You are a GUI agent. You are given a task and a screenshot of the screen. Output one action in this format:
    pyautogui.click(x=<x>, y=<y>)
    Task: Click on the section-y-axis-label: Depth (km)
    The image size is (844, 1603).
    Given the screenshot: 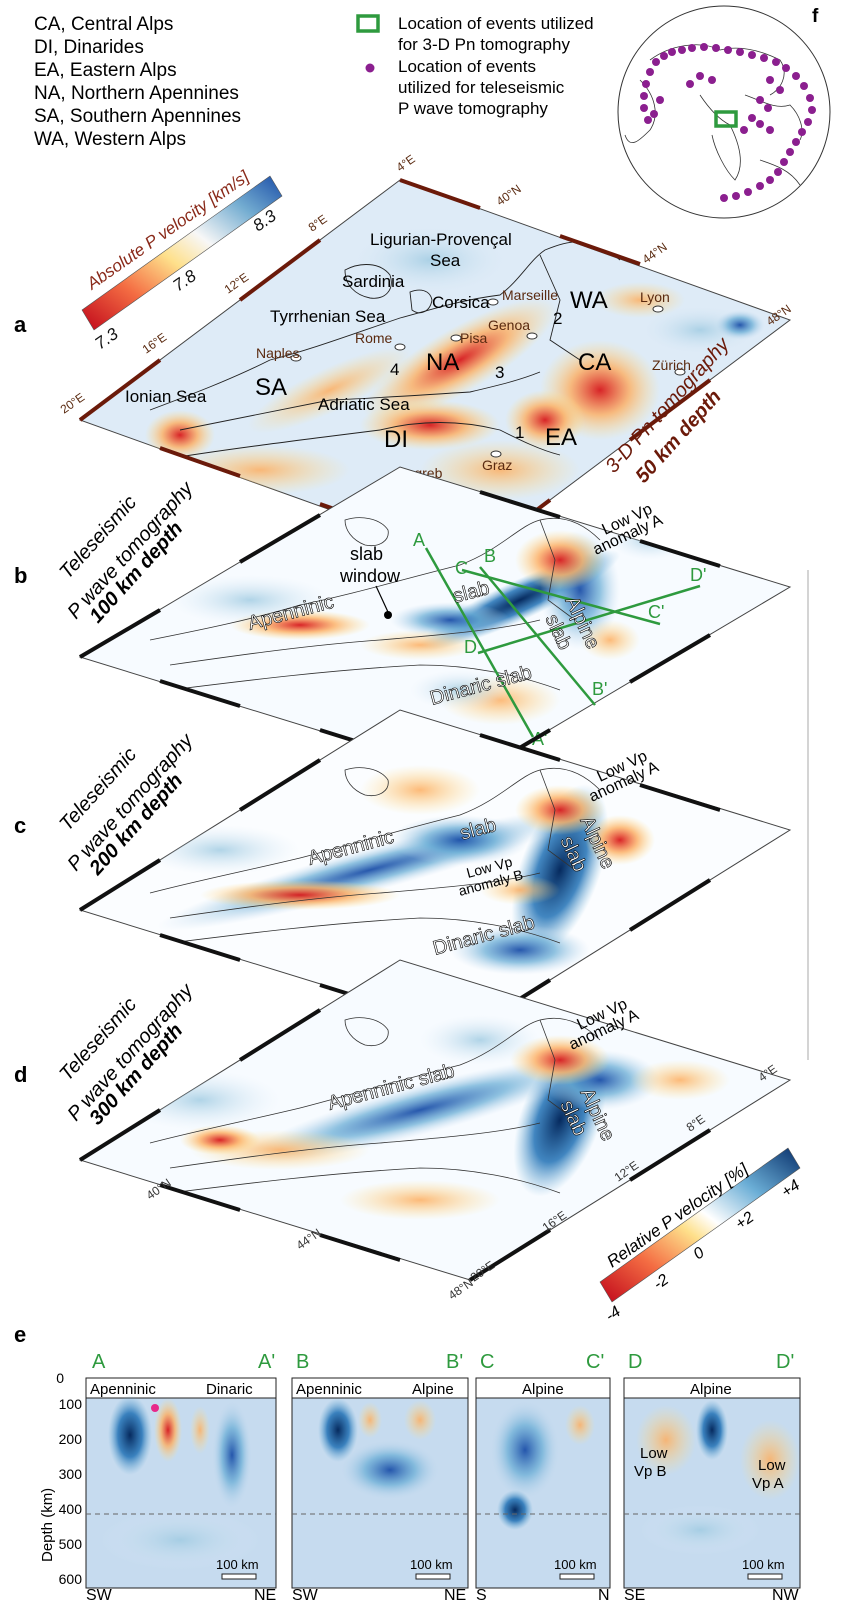 What is the action you would take?
    pyautogui.click(x=47, y=1525)
    